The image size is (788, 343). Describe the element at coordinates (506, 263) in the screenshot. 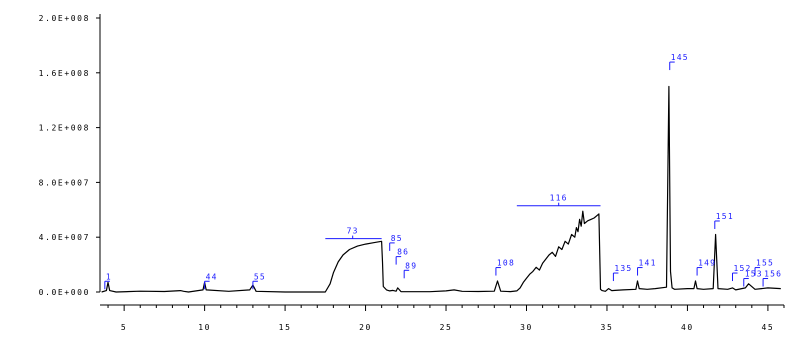

I see `peak-label-text: 108` at that location.